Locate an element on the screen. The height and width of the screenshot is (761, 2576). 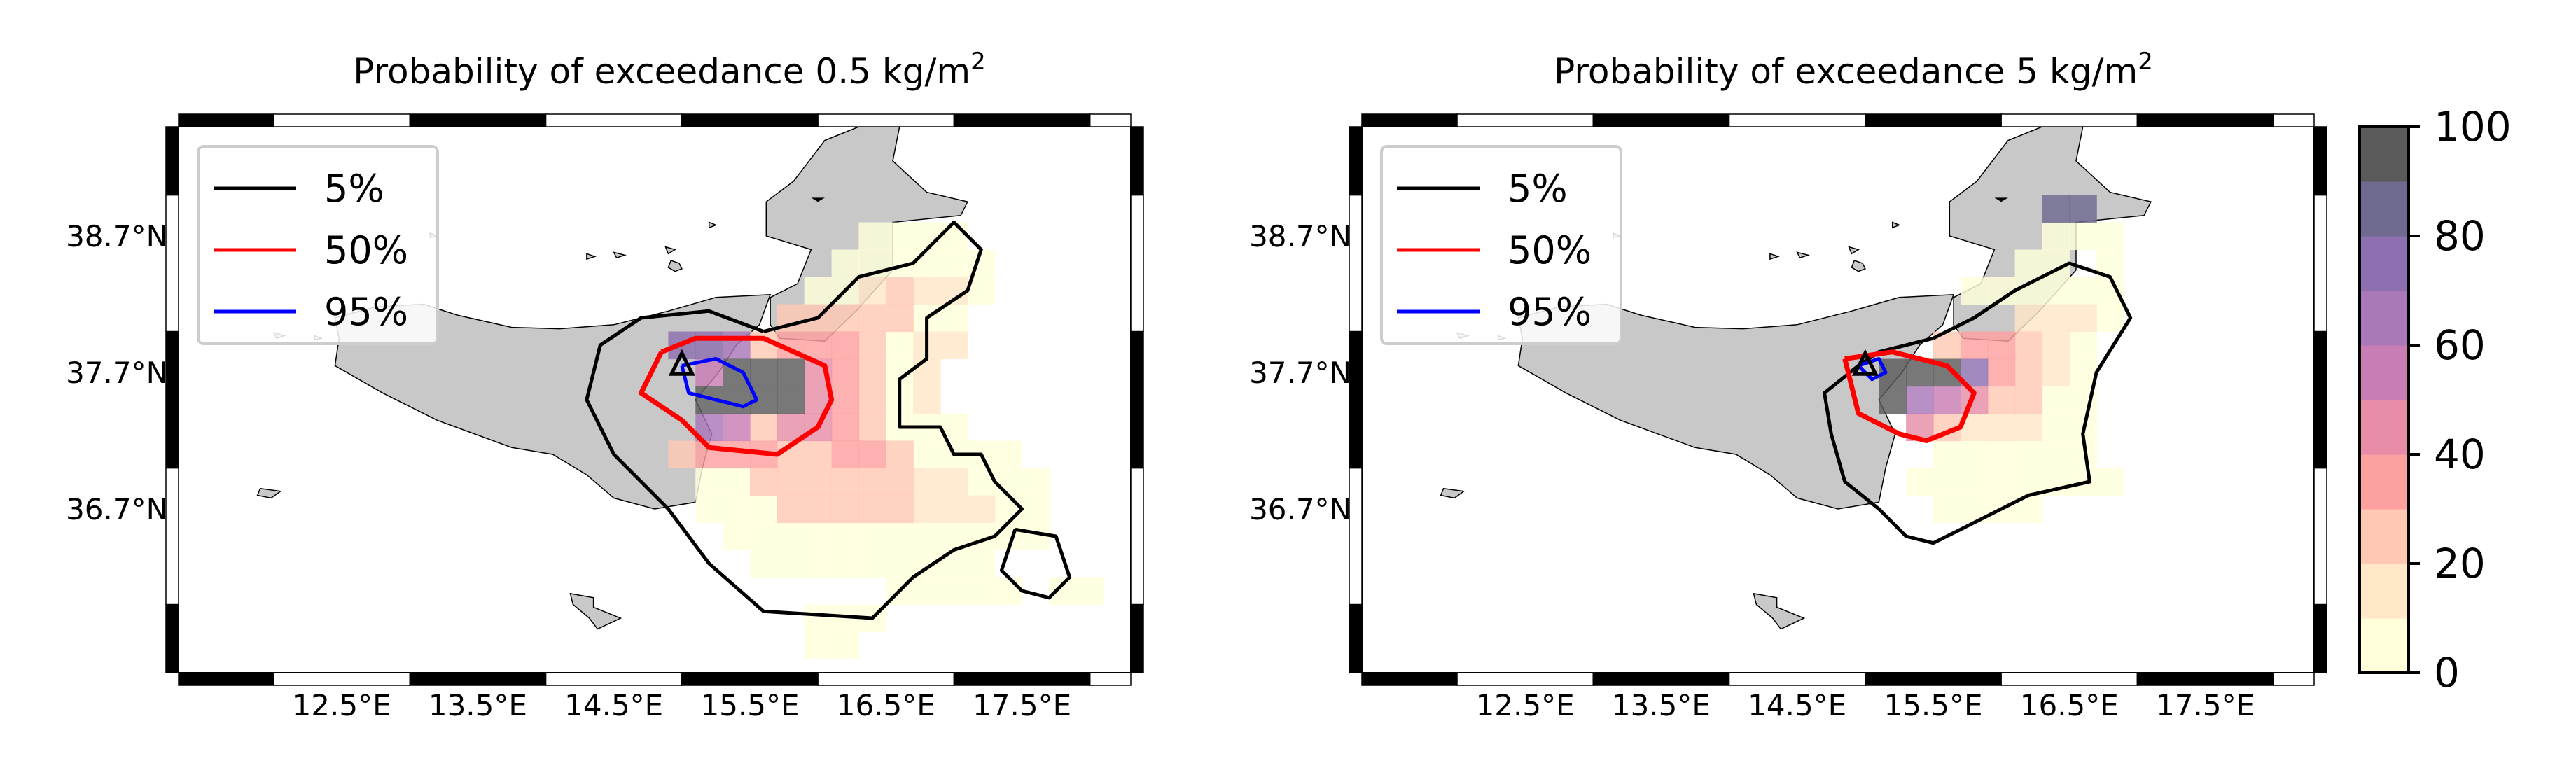
legend-box is located at coordinates (1501, 245).